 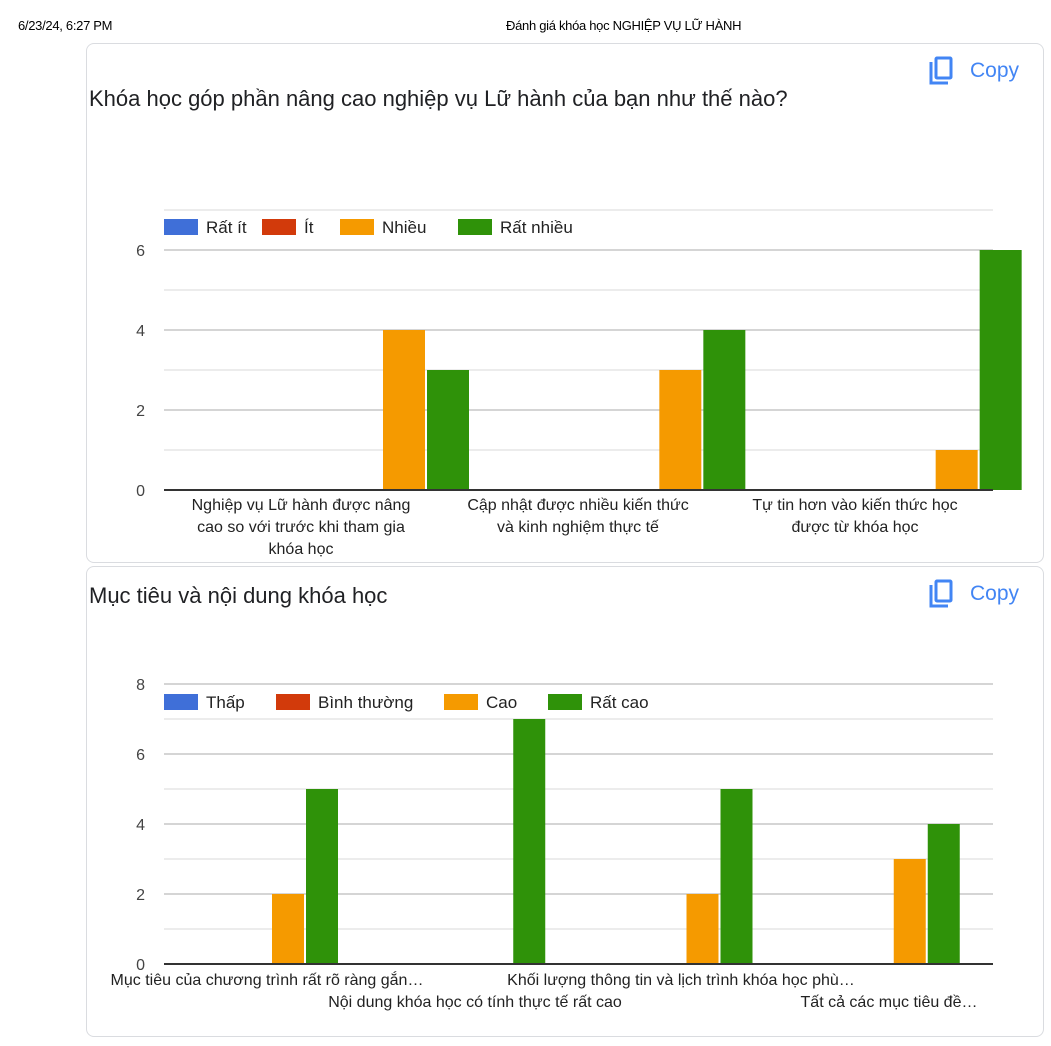 I want to click on legend-item: Rất cao, so click(x=598, y=702).